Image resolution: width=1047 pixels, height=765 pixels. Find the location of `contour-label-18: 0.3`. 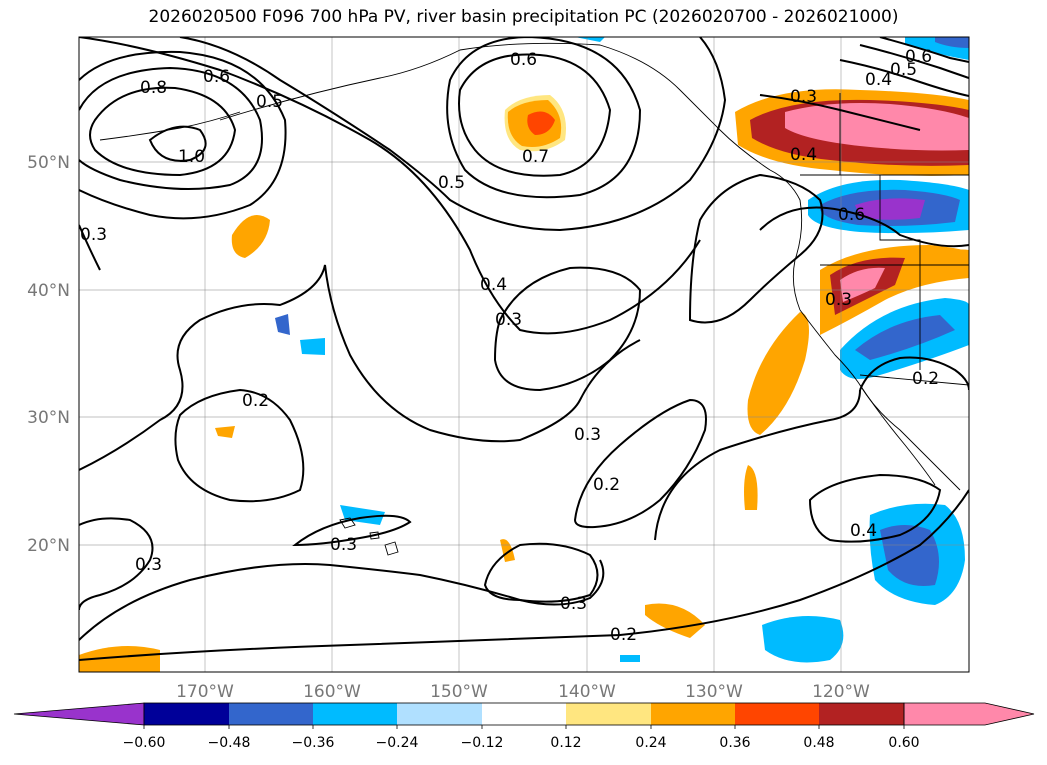

contour-label-18: 0.3 is located at coordinates (803, 97).